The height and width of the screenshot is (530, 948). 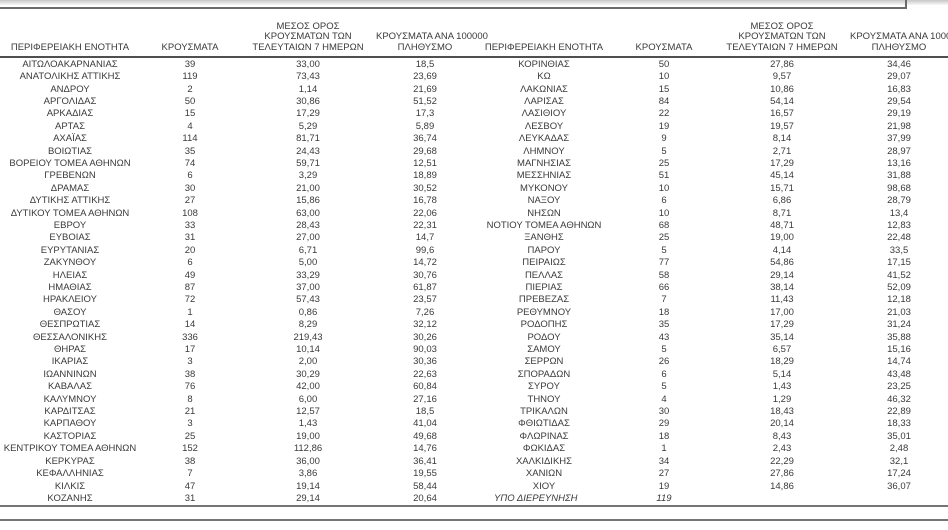 What do you see at coordinates (190, 64) in the screenshot?
I see `cases-cell: 39` at bounding box center [190, 64].